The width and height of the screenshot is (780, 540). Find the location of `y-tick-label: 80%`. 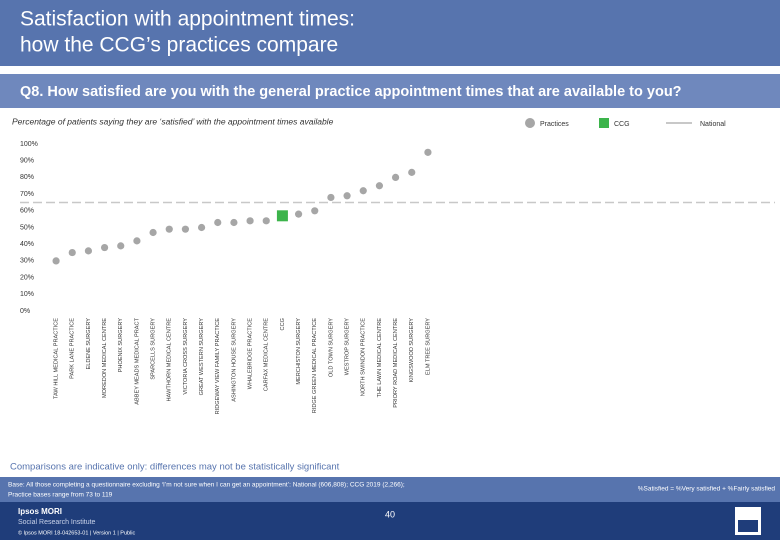

y-tick-label: 80% is located at coordinates (27, 177).